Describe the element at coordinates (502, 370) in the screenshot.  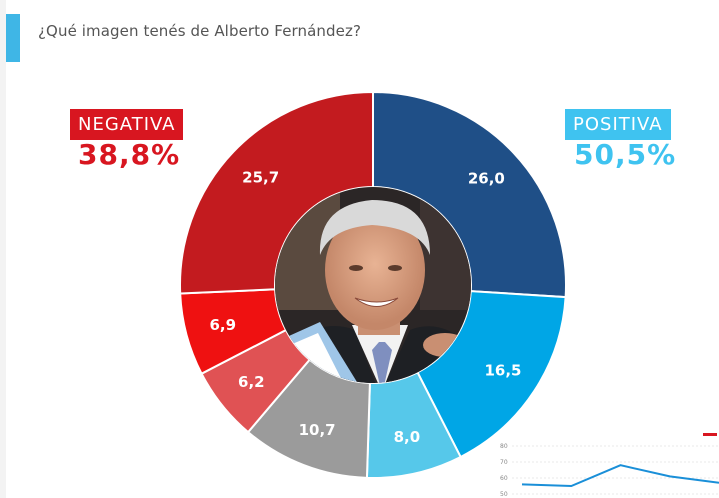
I see `donut-slice-label-1: 16,5` at that location.